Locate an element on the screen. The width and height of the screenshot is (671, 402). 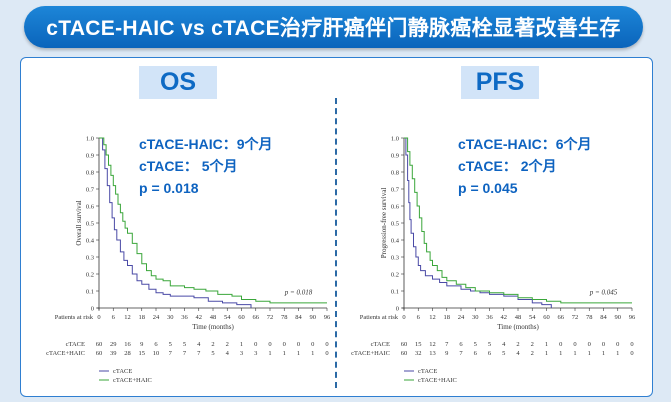
y-tick-label: 0.7 is located at coordinates (90, 190).